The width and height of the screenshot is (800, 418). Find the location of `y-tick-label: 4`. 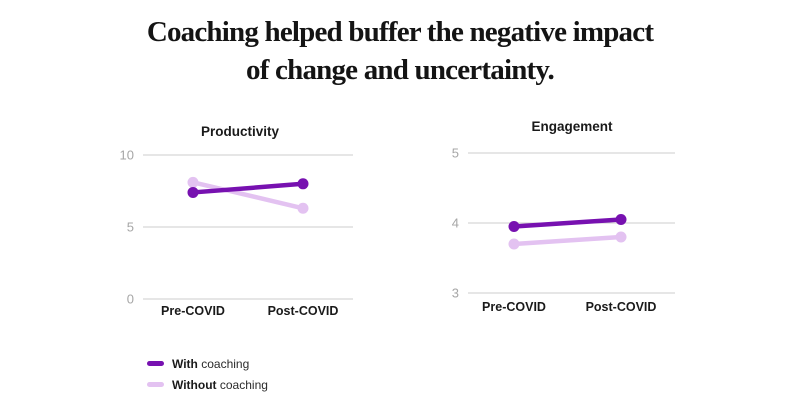

y-tick-label: 4 is located at coordinates (455, 223).